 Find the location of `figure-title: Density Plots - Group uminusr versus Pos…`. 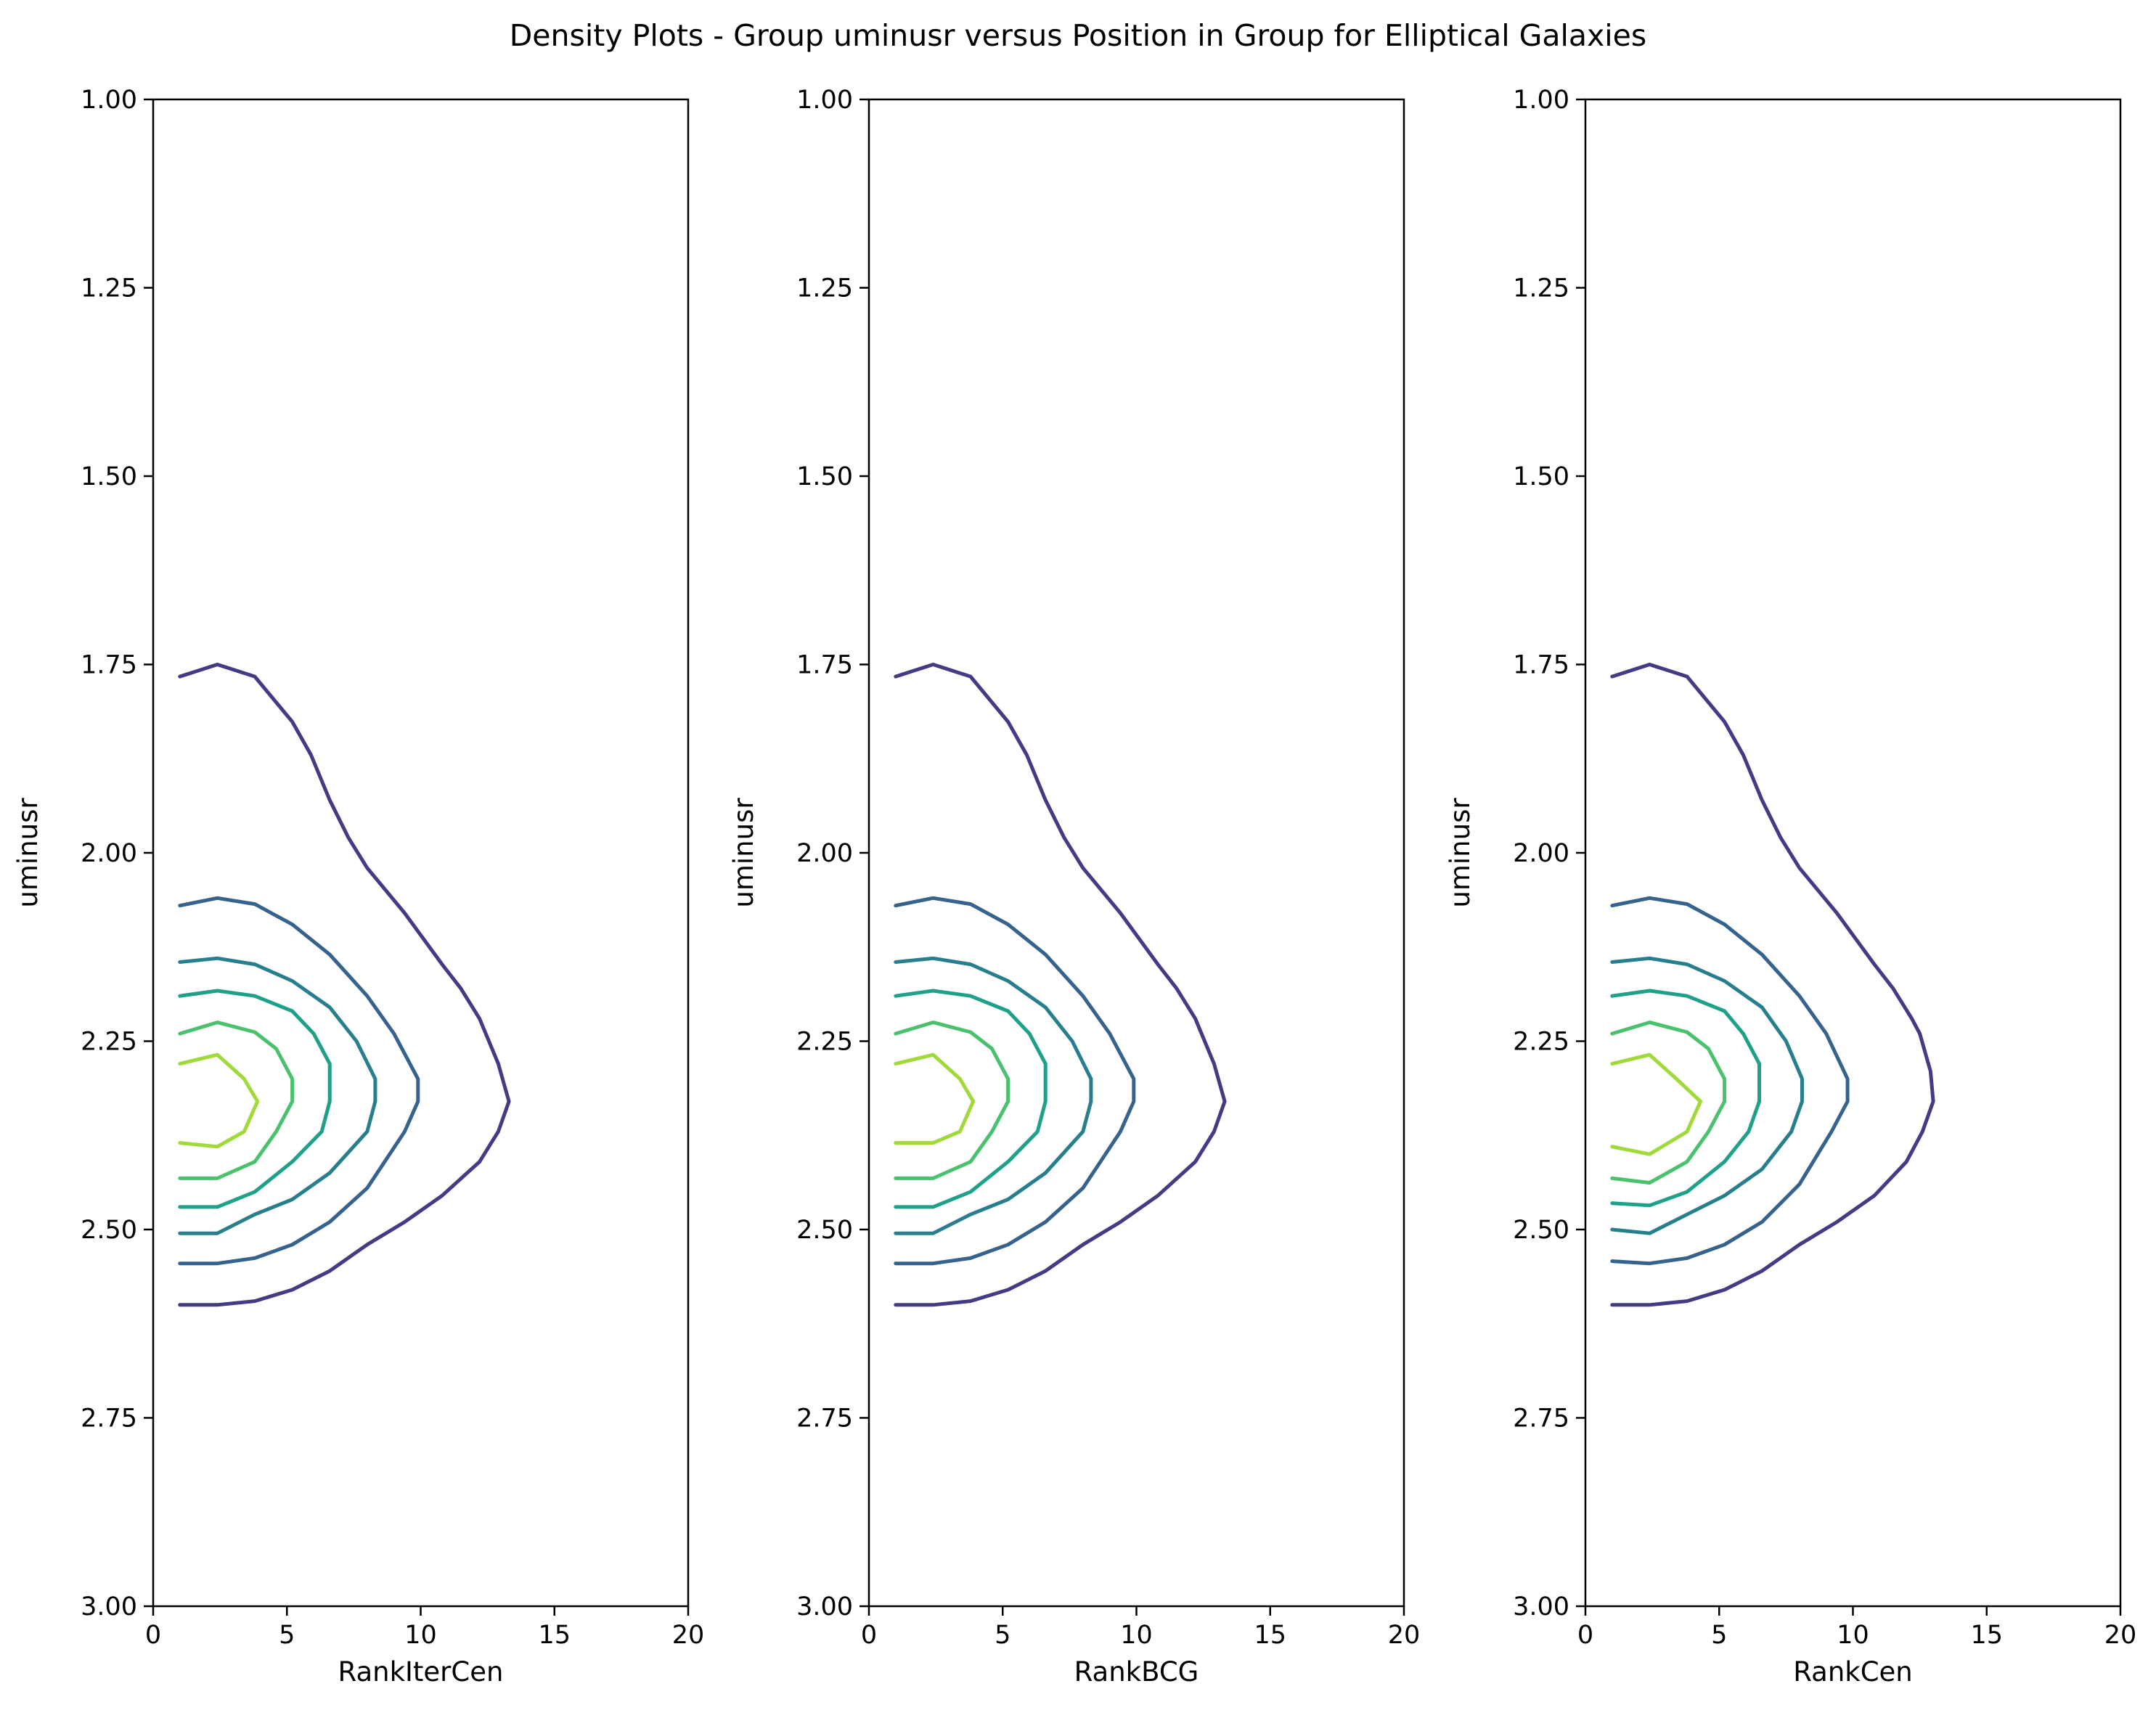

figure-title: Density Plots - Group uminusr versus Pos… is located at coordinates (1078, 35).